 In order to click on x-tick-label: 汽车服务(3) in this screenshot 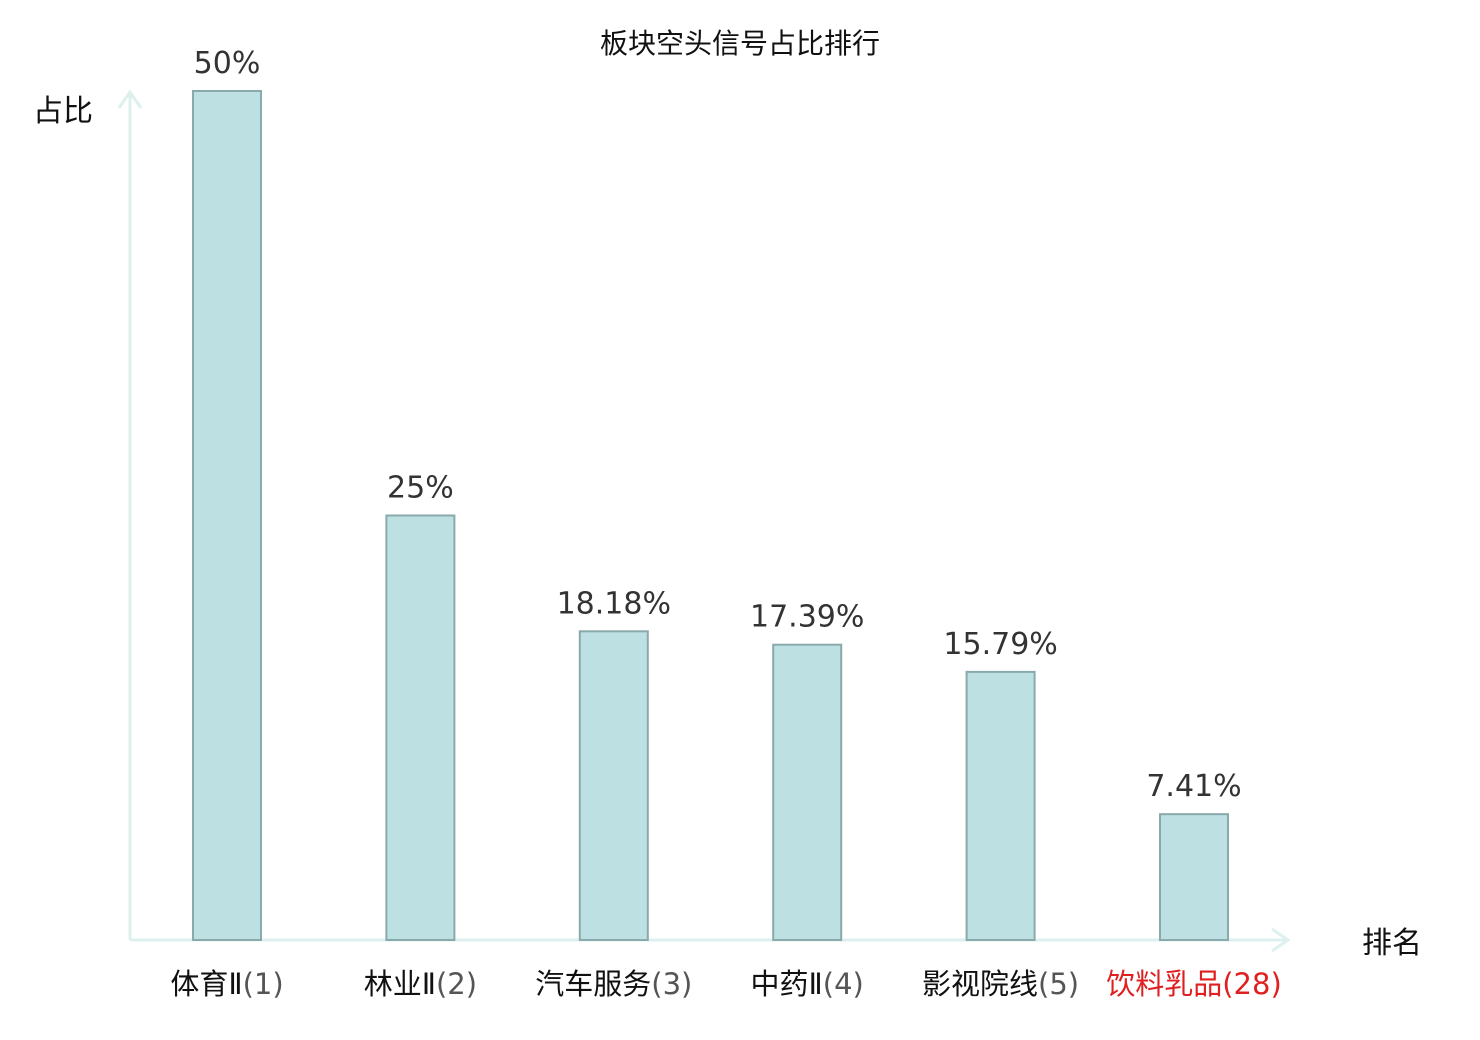, I will do `click(613, 984)`.